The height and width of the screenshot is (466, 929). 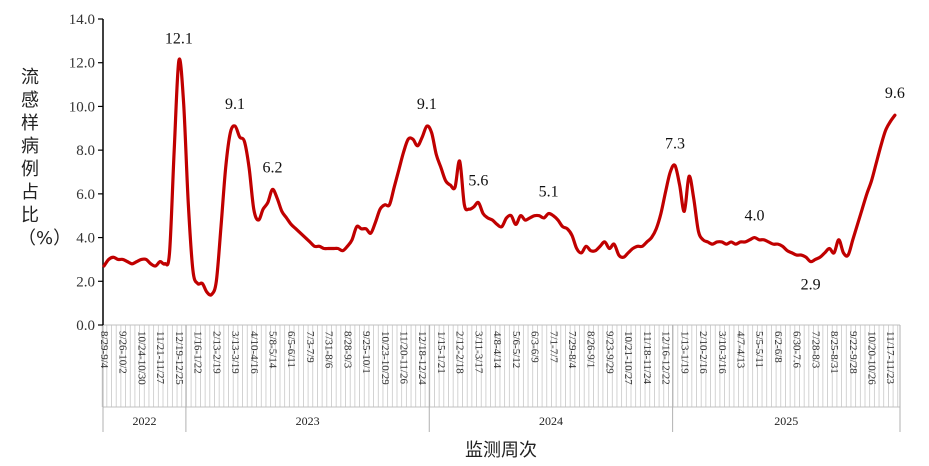 What do you see at coordinates (235, 352) in the screenshot?
I see `x-tick-label: 3/13-3/19` at bounding box center [235, 352].